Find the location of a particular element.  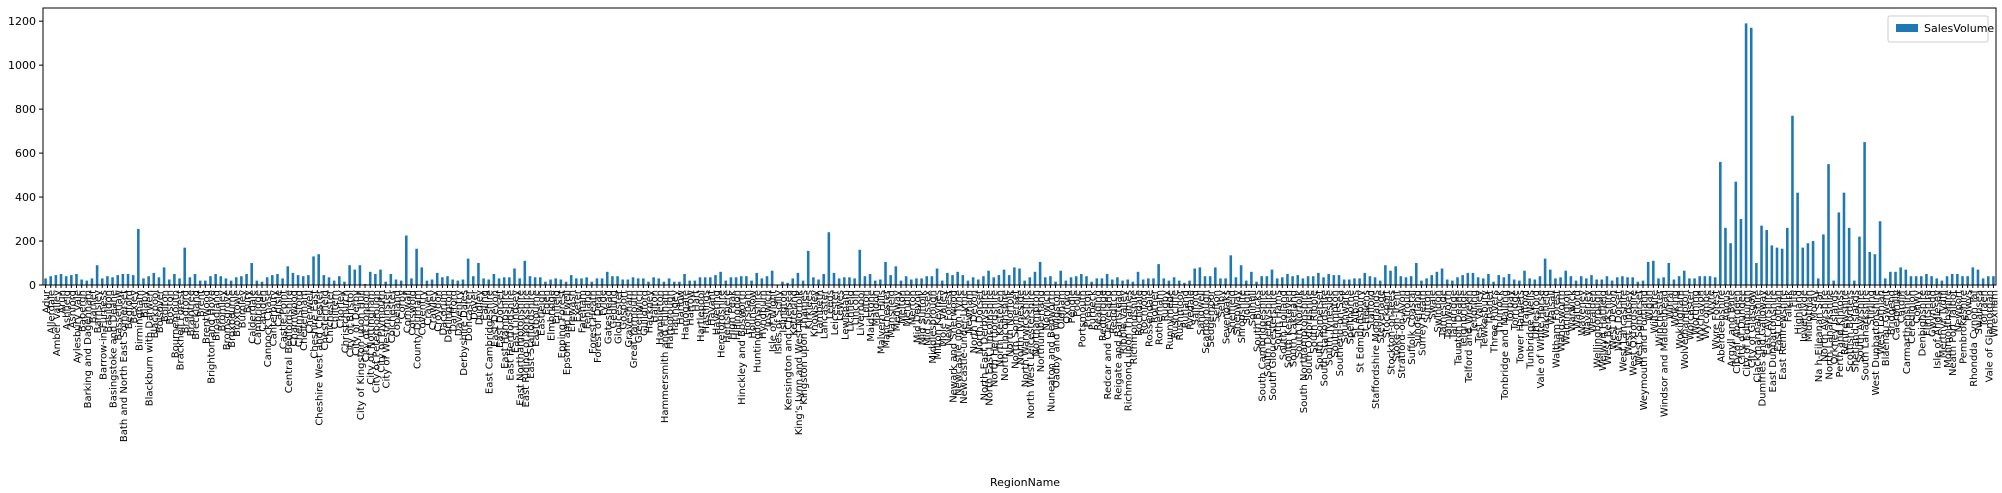

x-tick-label: City of Nottingham is located at coordinates (371, 337).